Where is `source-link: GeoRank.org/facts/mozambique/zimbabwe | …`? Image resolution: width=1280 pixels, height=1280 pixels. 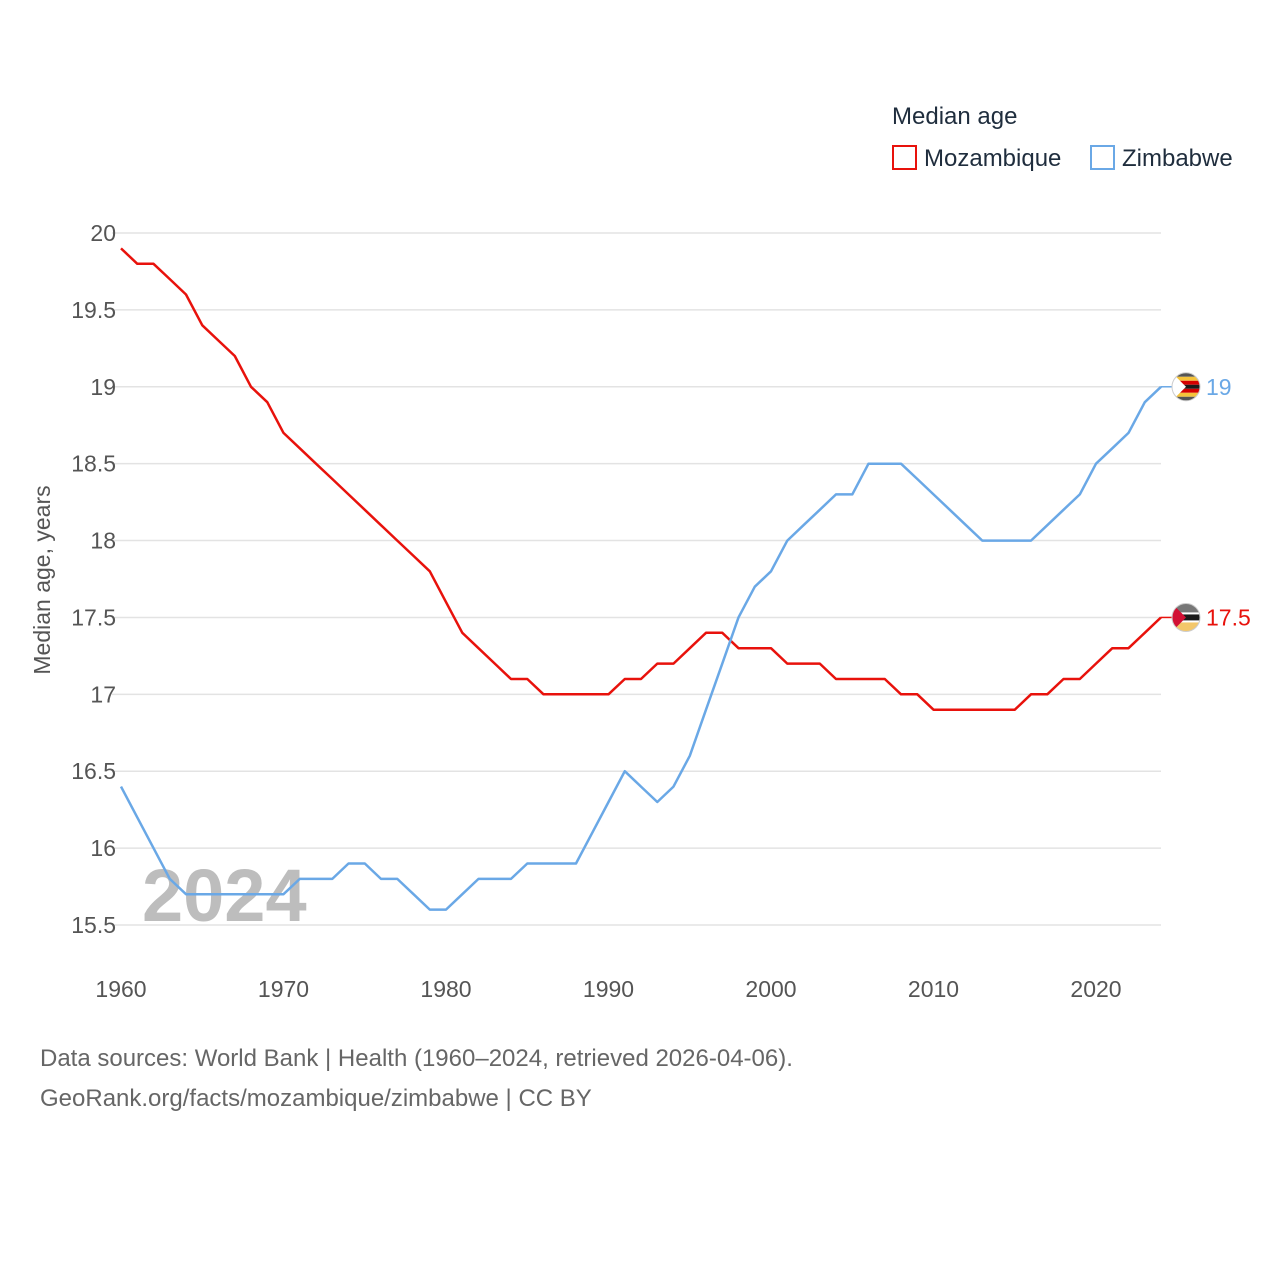
source-link: GeoRank.org/facts/mozambique/zimbabwe | … is located at coordinates (316, 1098).